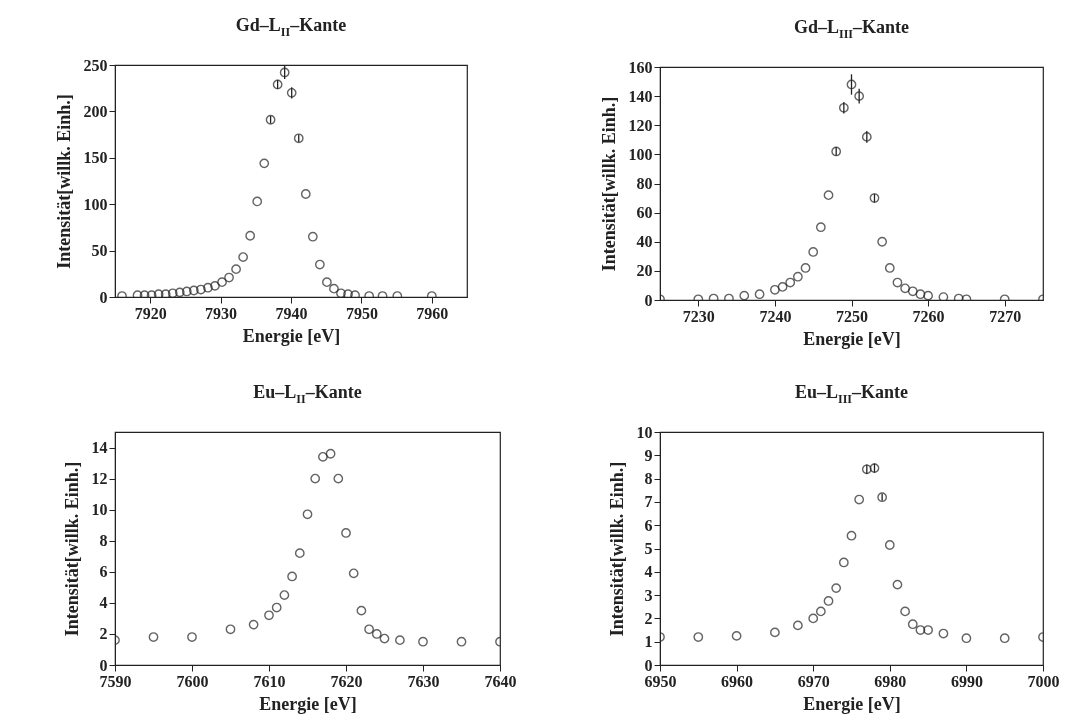 The width and height of the screenshot is (1066, 727). I want to click on x-tick-label: 7950, so click(361, 313).